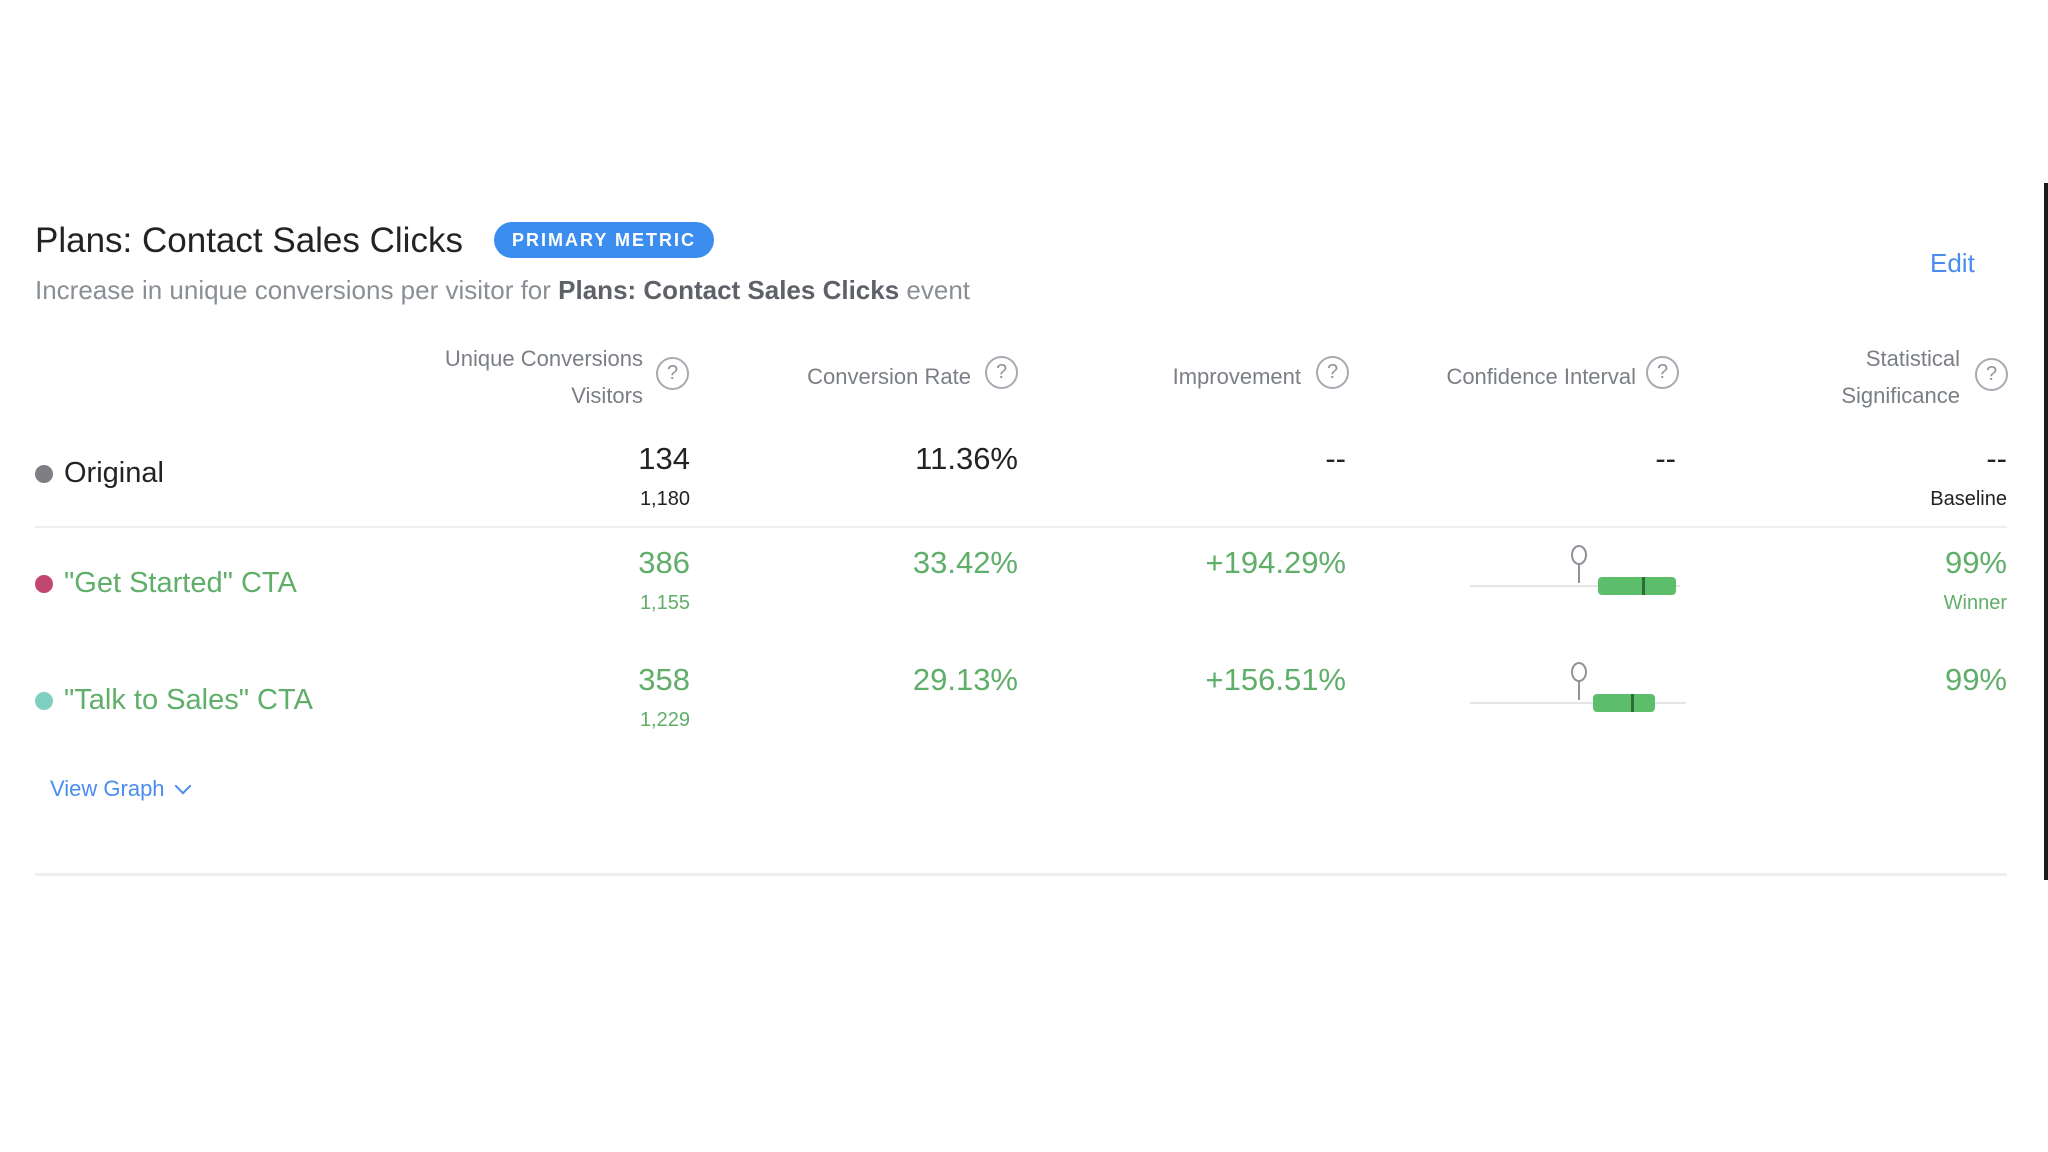 This screenshot has height=1152, width=2048. I want to click on column-header-visitors-line2: Visitors, so click(607, 395).